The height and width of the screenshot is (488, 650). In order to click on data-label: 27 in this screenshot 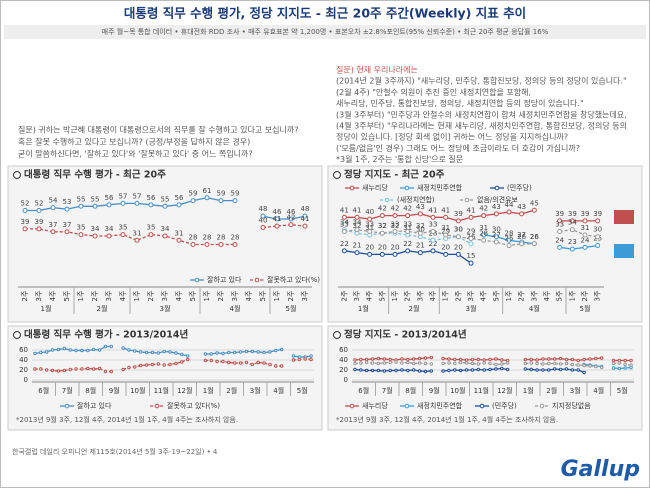, I will do `click(496, 235)`.